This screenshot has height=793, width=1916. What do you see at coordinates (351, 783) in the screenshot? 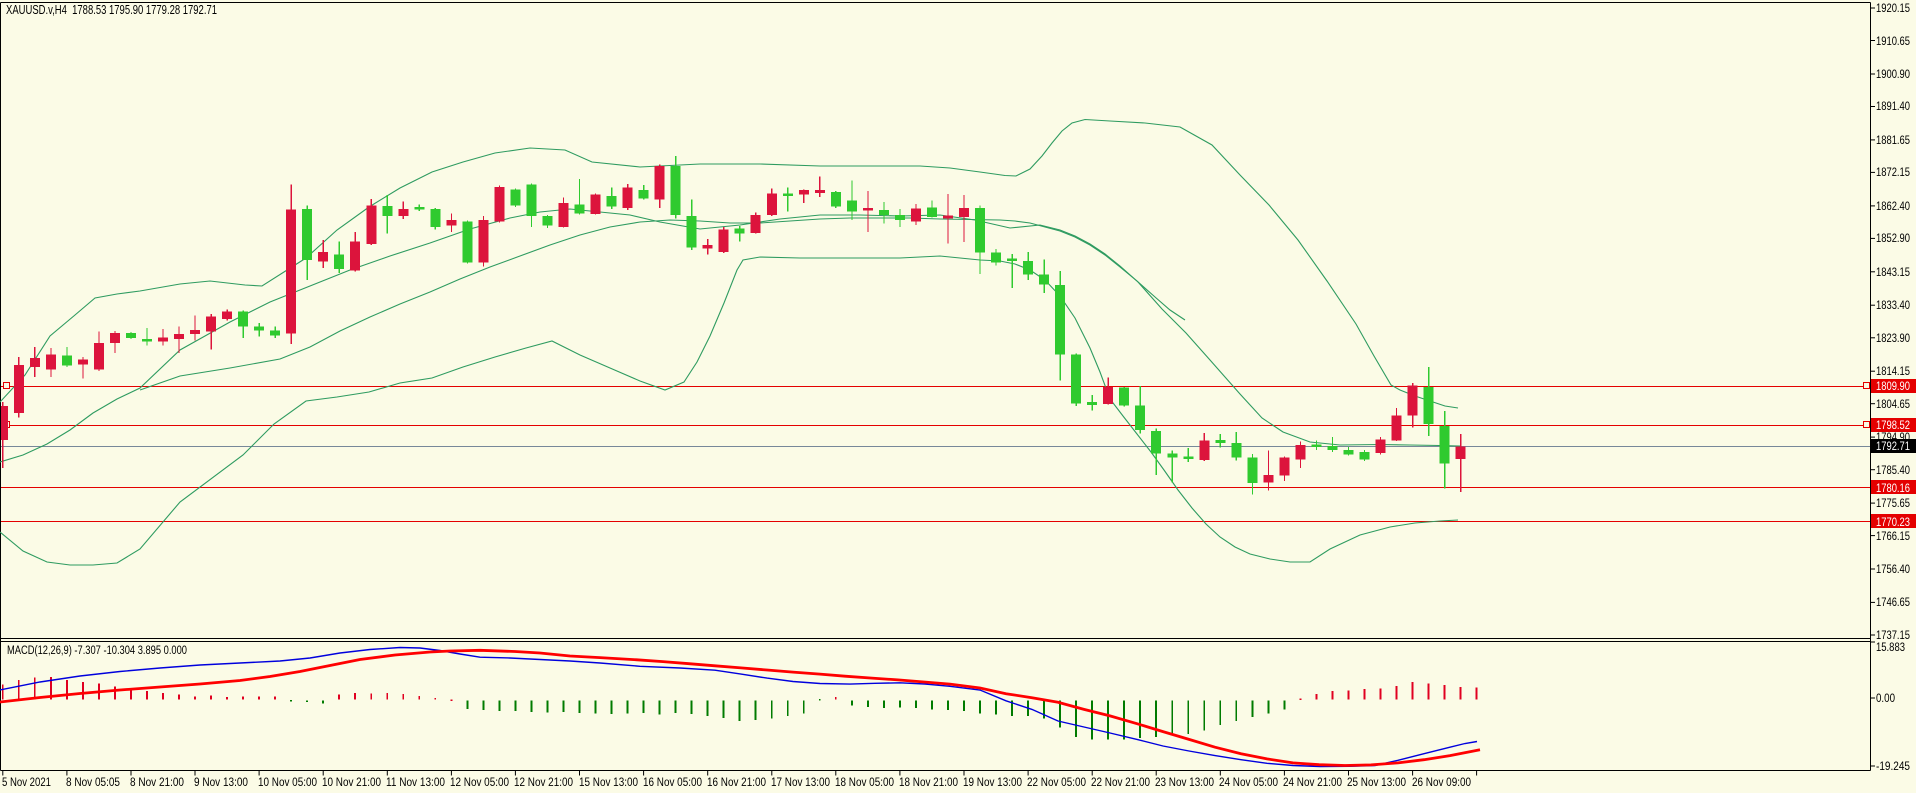
I see `svg-text: 10 Nov 21:00` at bounding box center [351, 783].